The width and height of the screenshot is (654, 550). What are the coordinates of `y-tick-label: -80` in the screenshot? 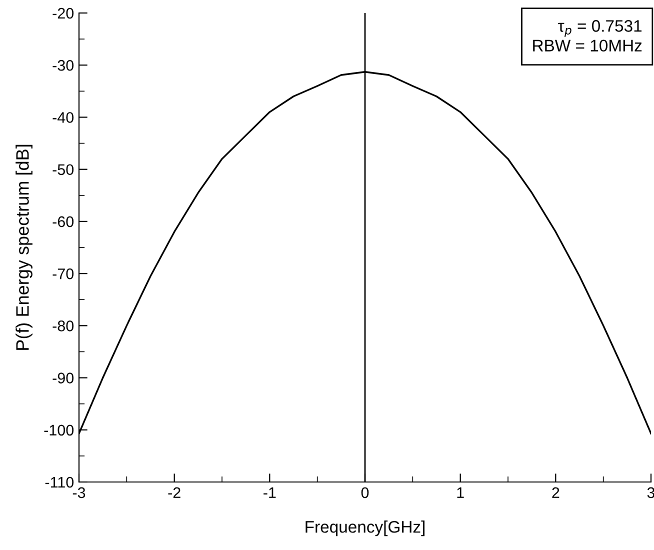 It's located at (63, 326).